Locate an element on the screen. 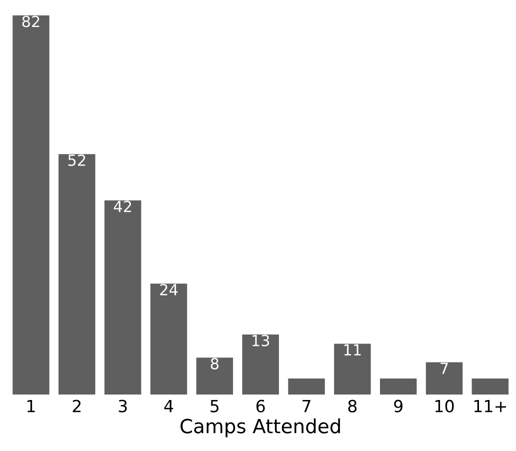 This screenshot has height=451, width=516. data-label: 13 is located at coordinates (261, 340).